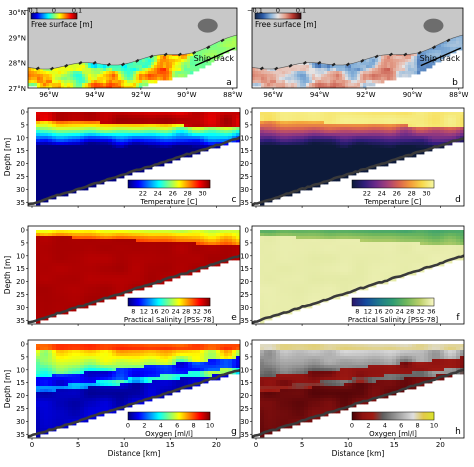 Image resolution: width=474 pixels, height=467 pixels. What do you see at coordinates (244, 435) in the screenshot?
I see `depth-tick-label: 35` at bounding box center [244, 435].